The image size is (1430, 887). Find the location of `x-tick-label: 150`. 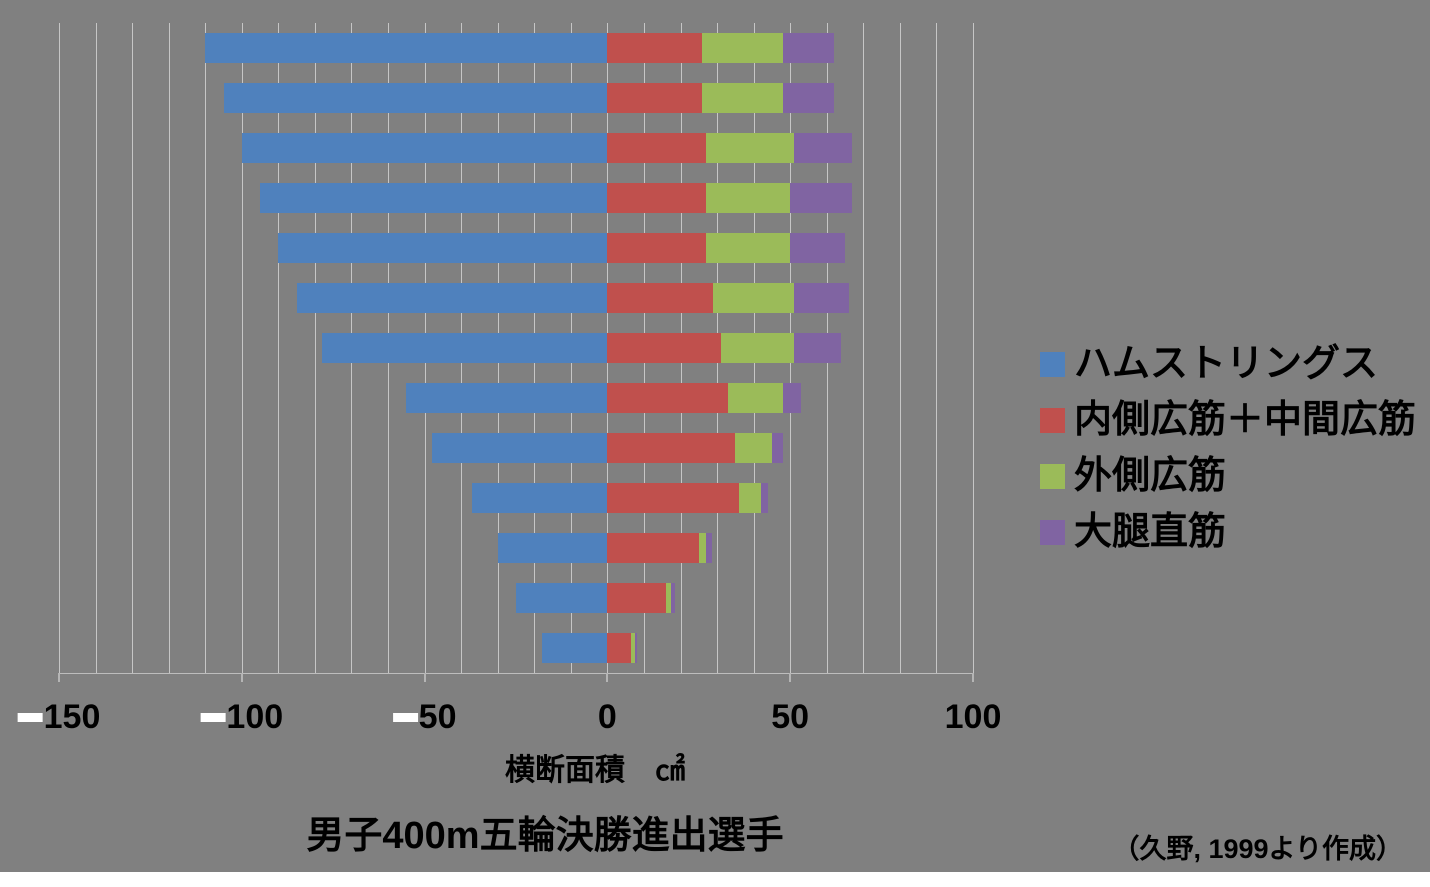

x-tick-label: 150 is located at coordinates (58, 717).